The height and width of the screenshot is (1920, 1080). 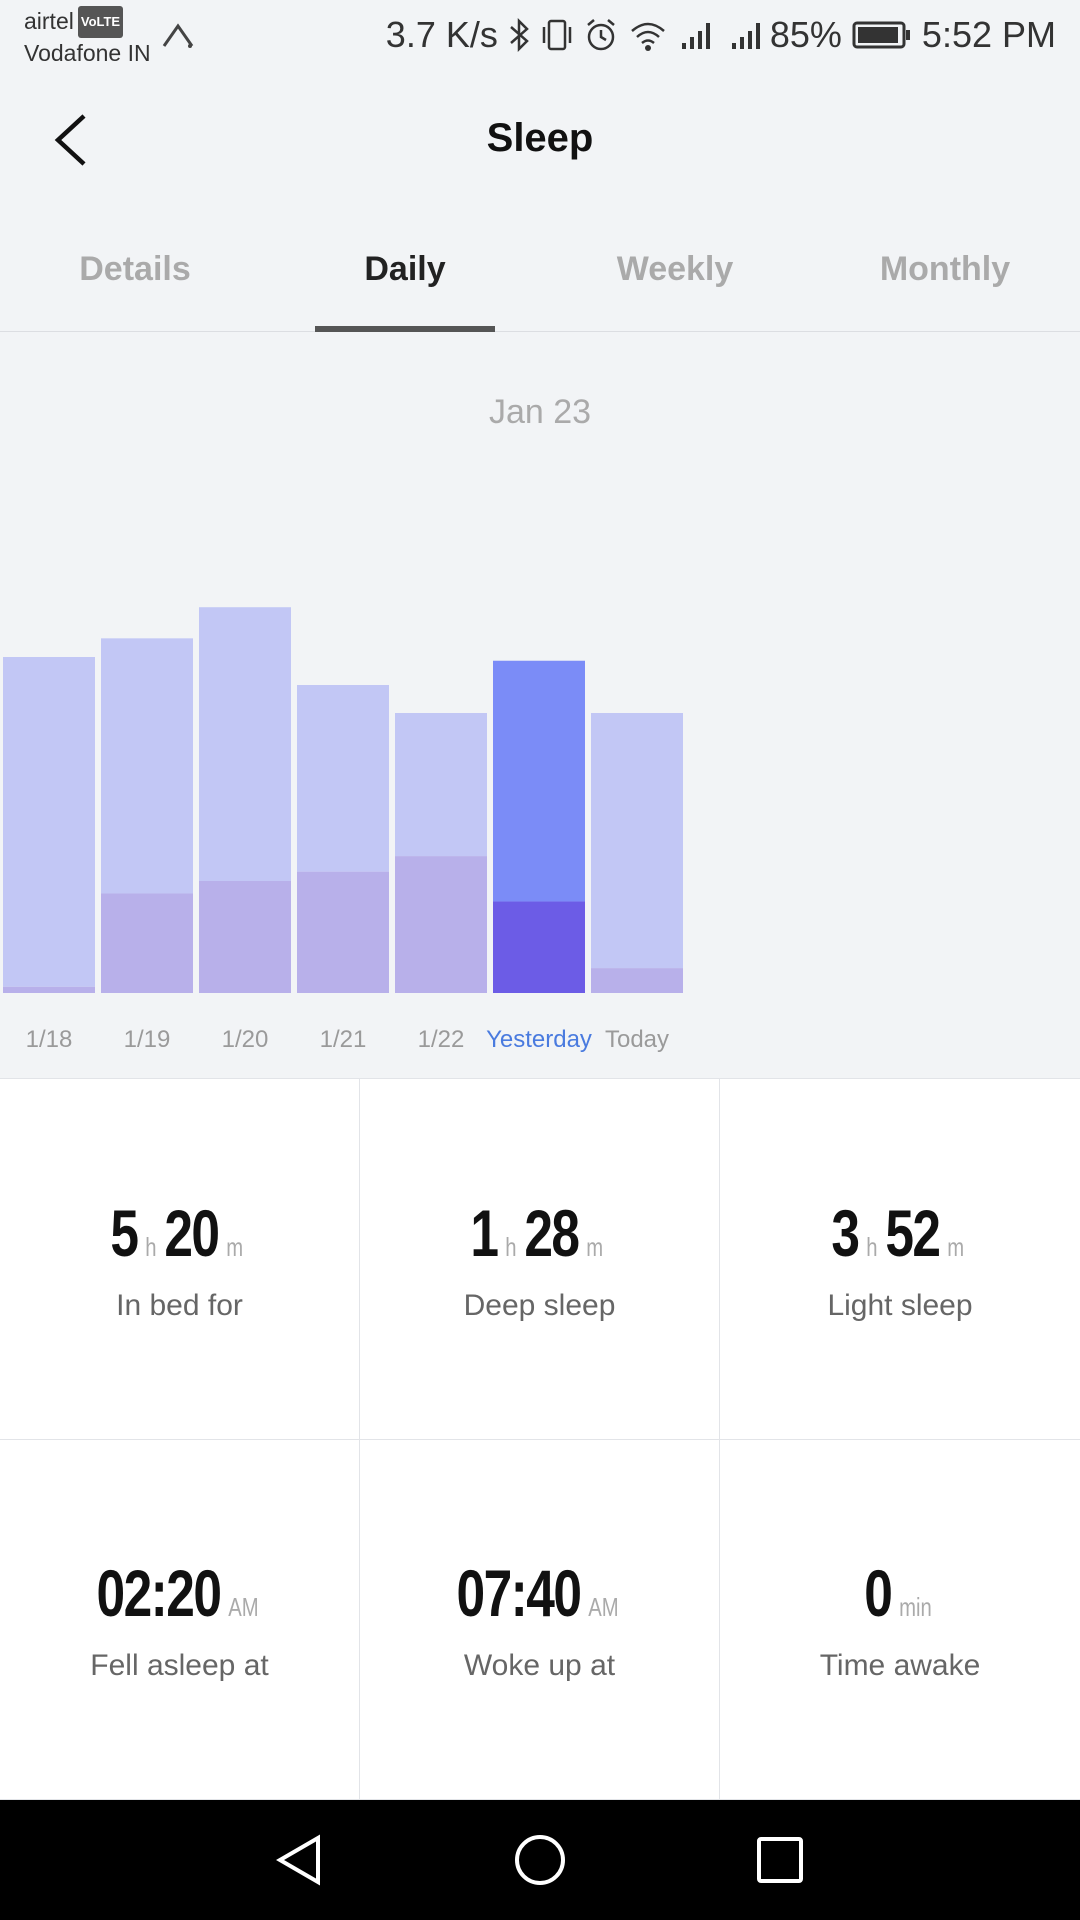 What do you see at coordinates (343, 1039) in the screenshot?
I see `x-tick-label: 1/21` at bounding box center [343, 1039].